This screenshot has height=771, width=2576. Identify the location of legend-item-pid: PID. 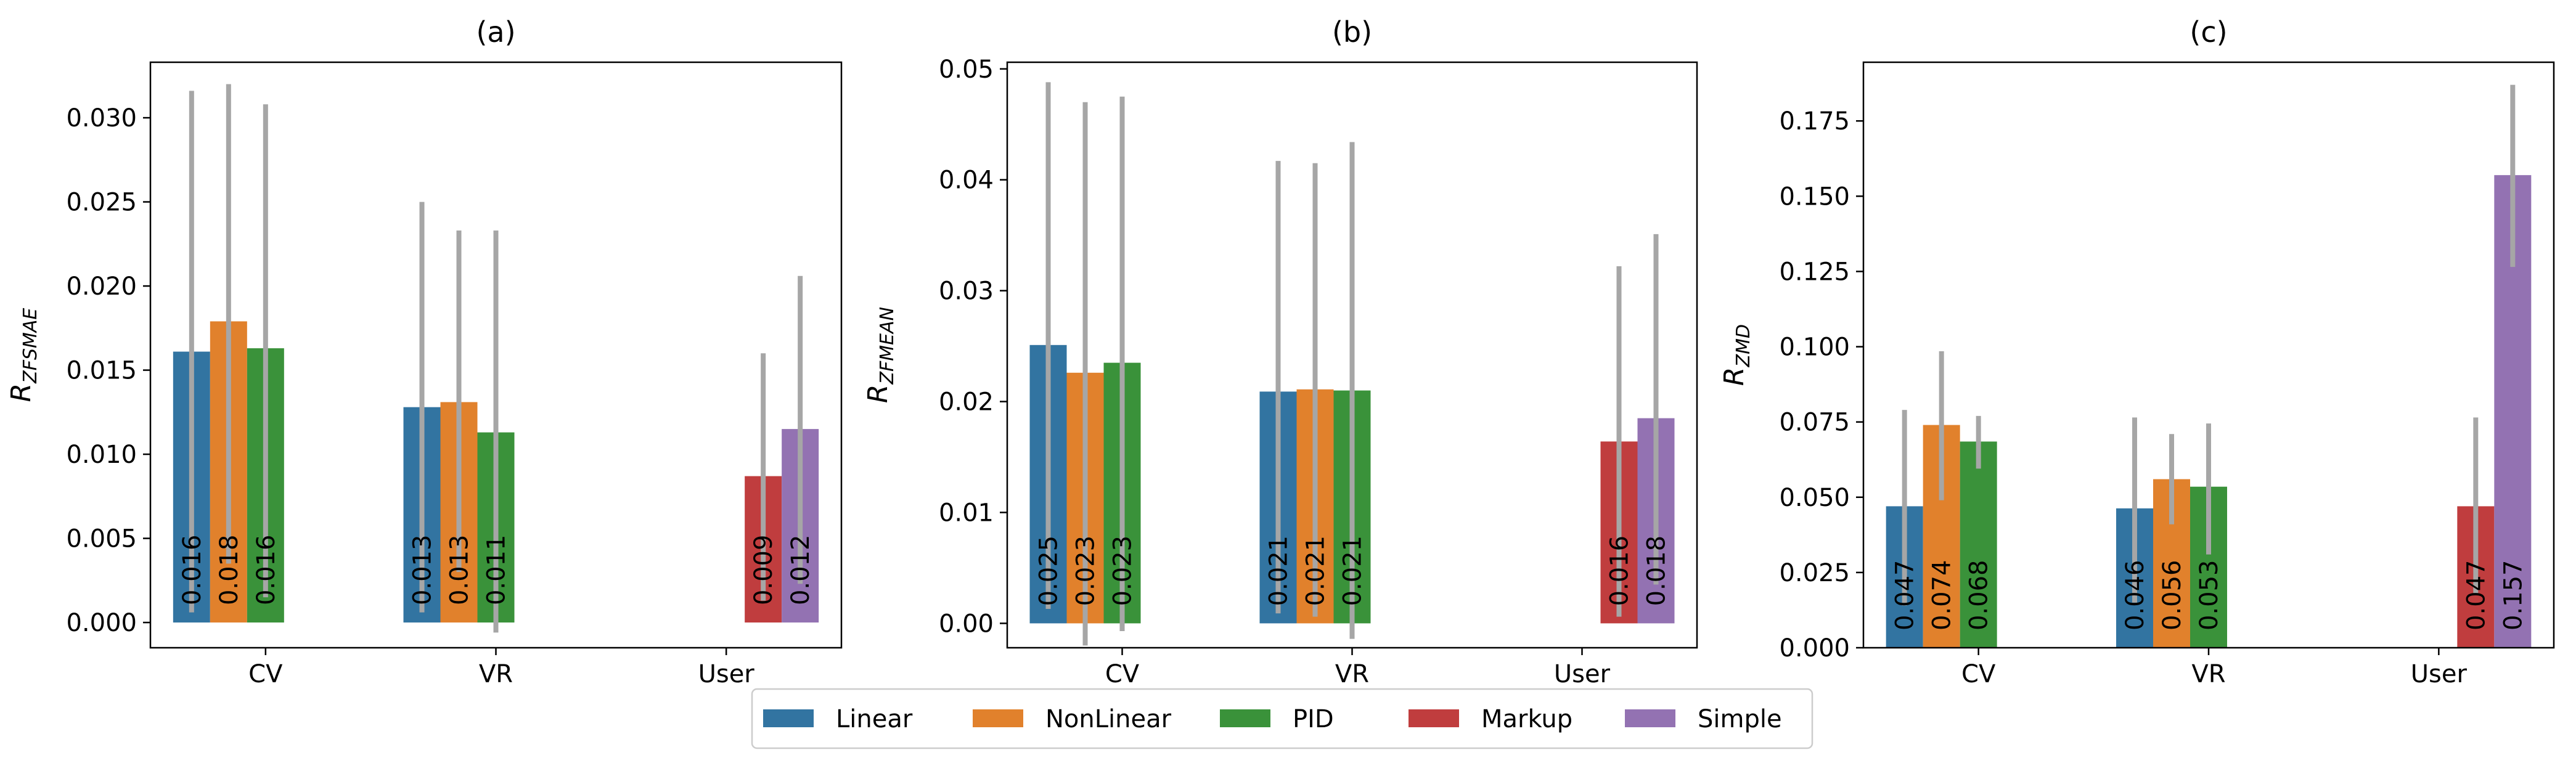
(1277, 719).